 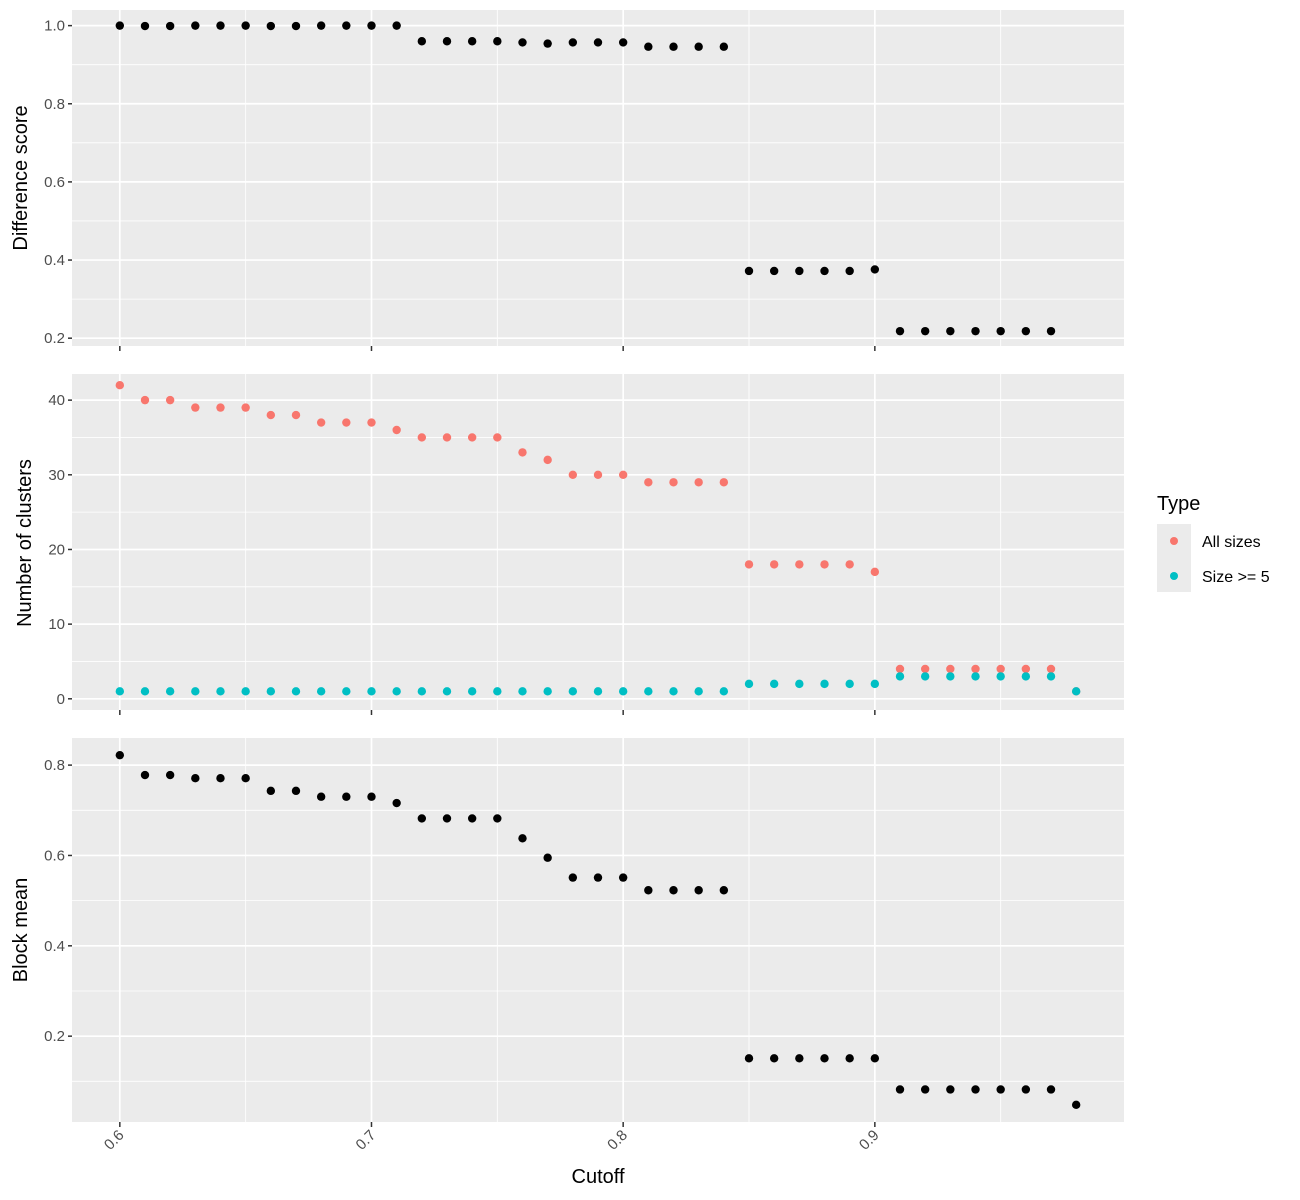 What do you see at coordinates (60, 550) in the screenshot?
I see `y-axis: 0 10 20 30 40` at bounding box center [60, 550].